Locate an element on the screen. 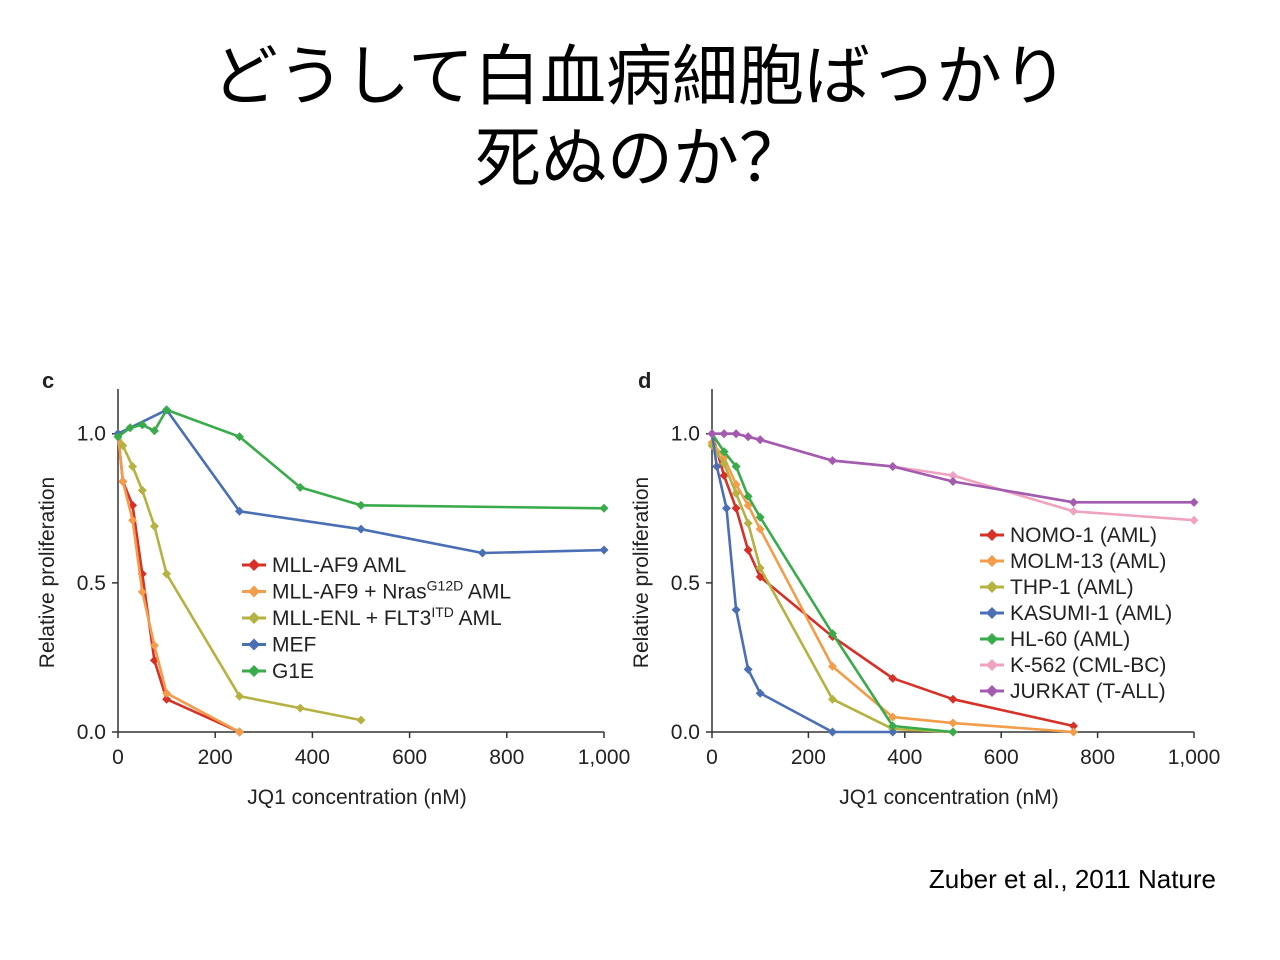 The width and height of the screenshot is (1280, 960). legend-entry: MLL-ENL + FLT3ITD AML is located at coordinates (372, 617).